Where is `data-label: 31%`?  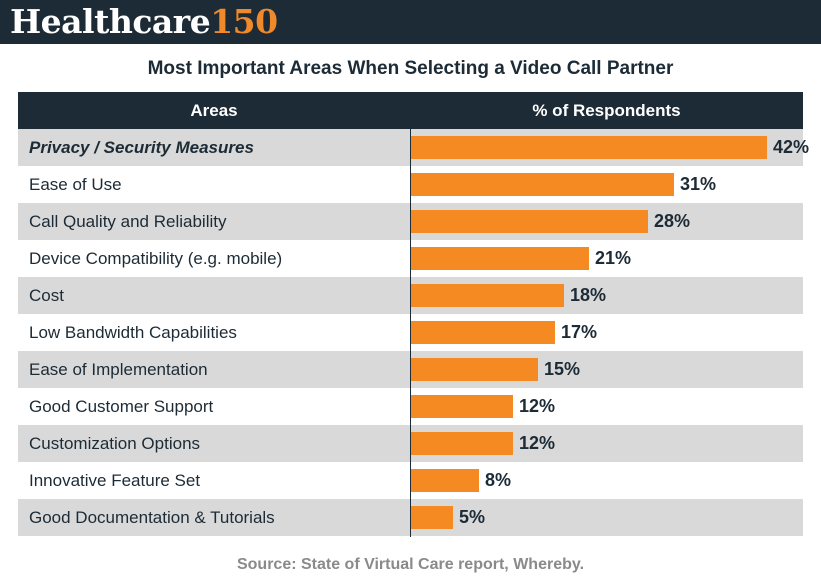
data-label: 31% is located at coordinates (698, 184).